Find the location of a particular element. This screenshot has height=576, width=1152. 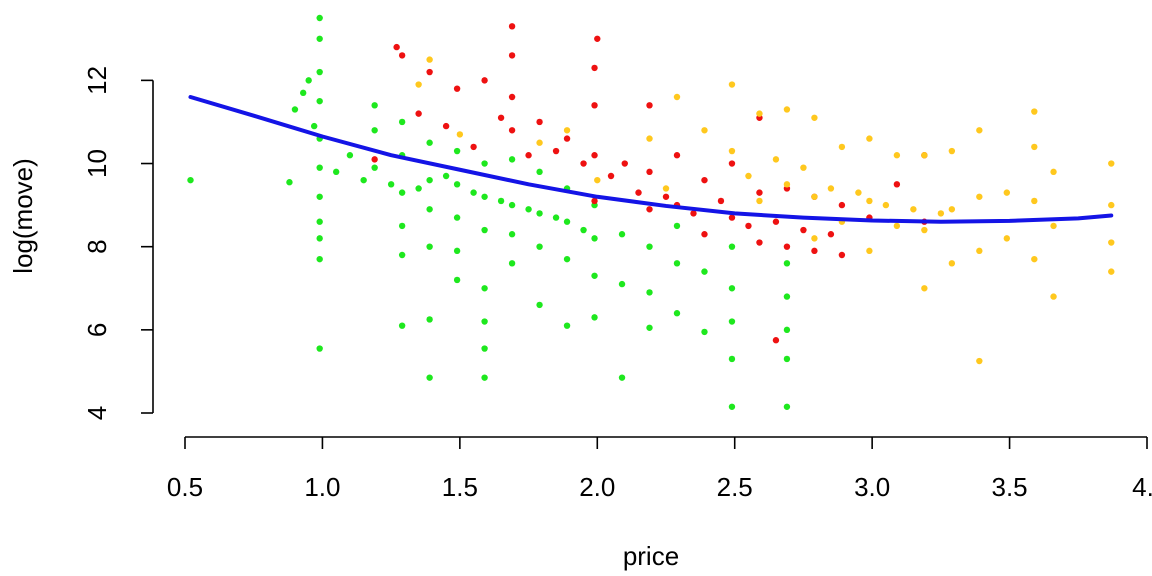

x-axis-title: price is located at coordinates (651, 556).